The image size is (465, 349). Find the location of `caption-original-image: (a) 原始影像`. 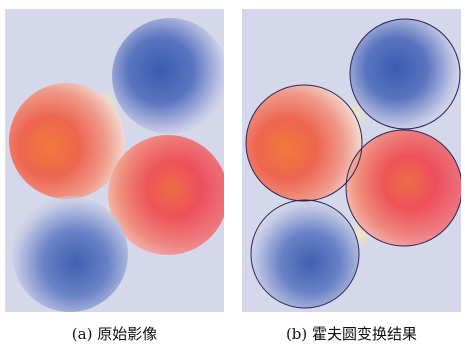

caption-original-image: (a) 原始影像 is located at coordinates (114, 334).